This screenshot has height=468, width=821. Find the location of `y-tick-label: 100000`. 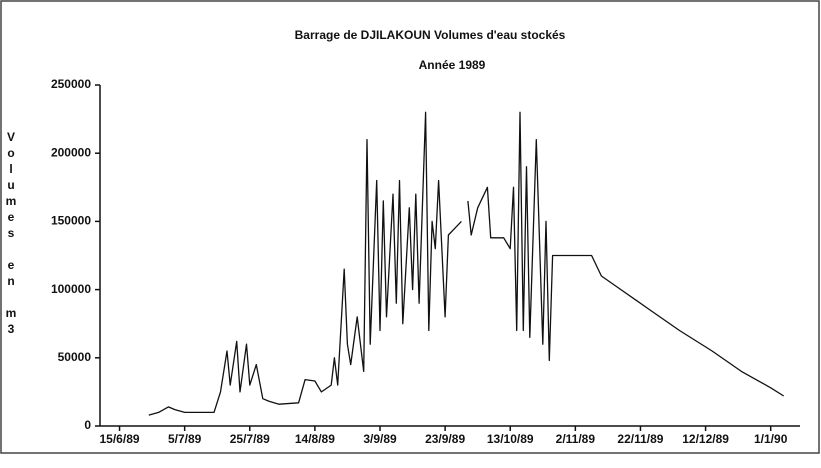

y-tick-label: 100000 is located at coordinates (71, 289).